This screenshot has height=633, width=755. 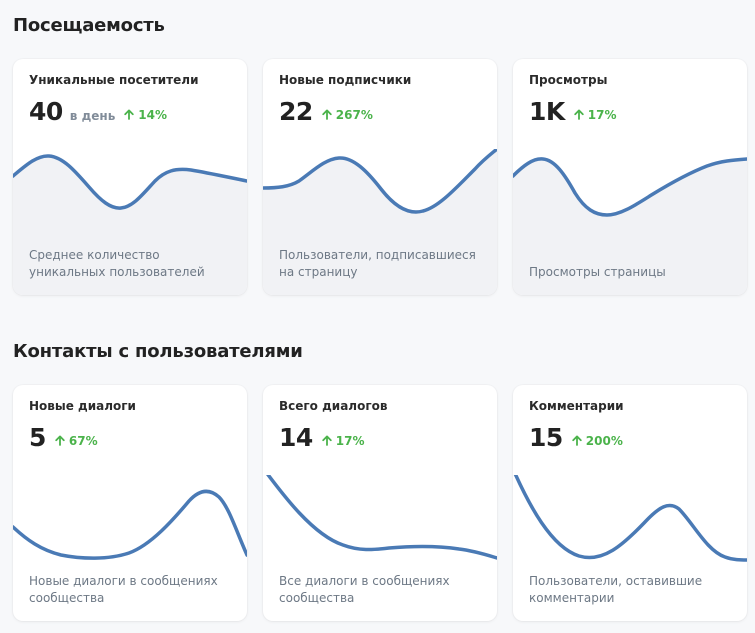 What do you see at coordinates (123, 589) in the screenshot?
I see `card-description: Новые диалоги в сообщениях сообщества` at bounding box center [123, 589].